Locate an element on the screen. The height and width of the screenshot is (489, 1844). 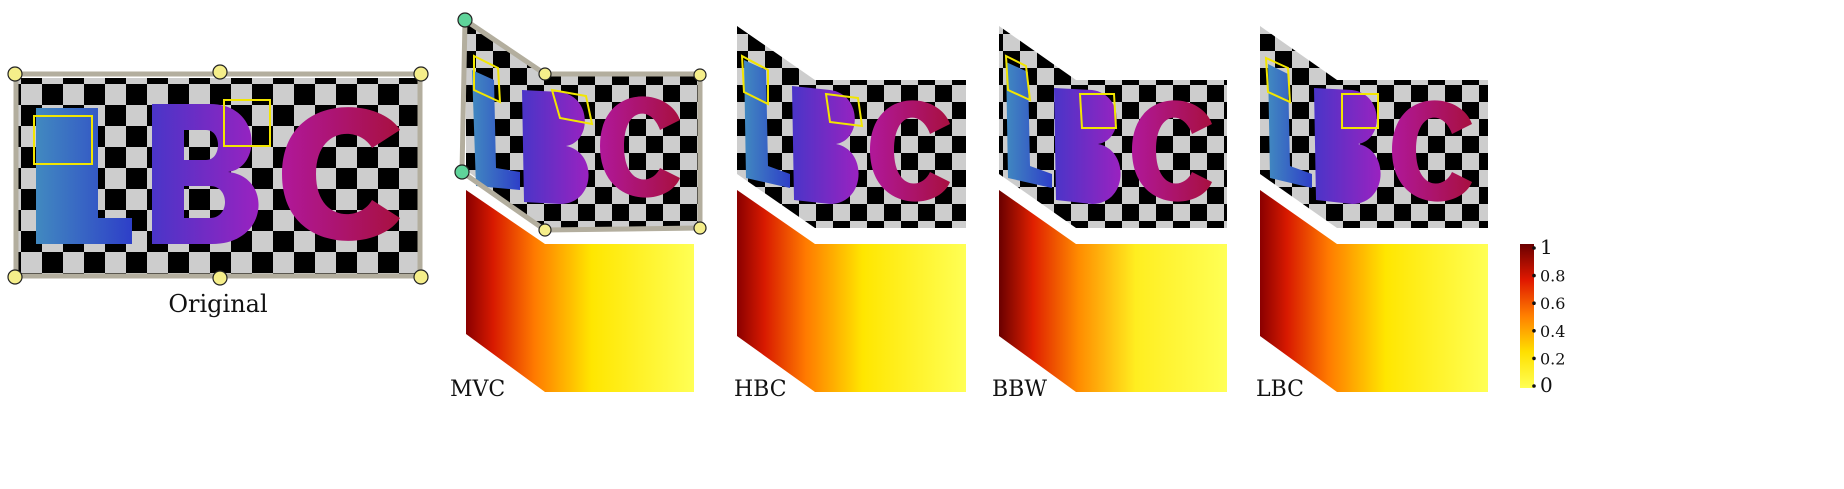
lbc-panel: LBC is located at coordinates (1372, 214).